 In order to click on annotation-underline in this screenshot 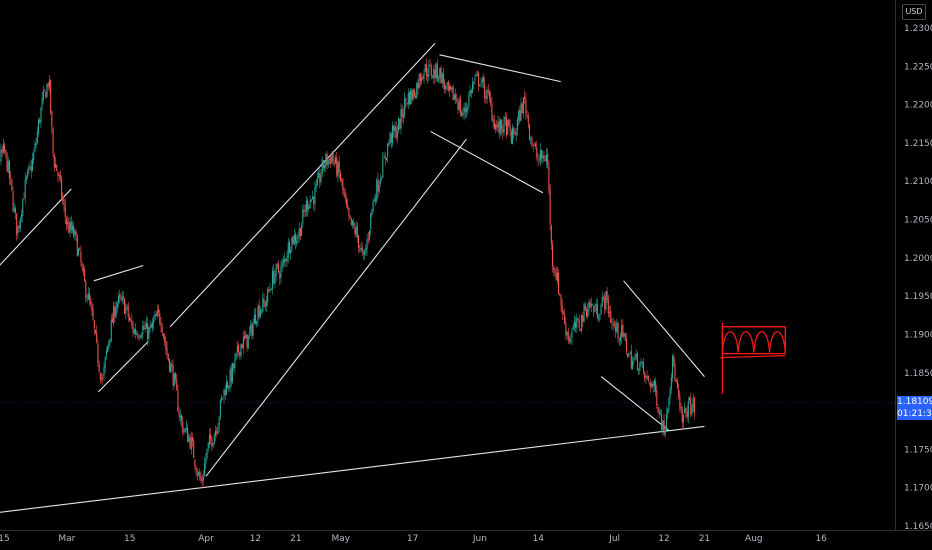, I will do `click(753, 357)`.